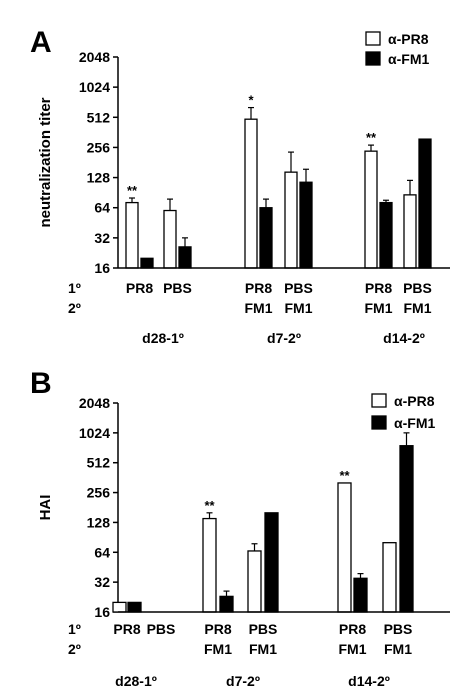  What do you see at coordinates (41, 383) in the screenshot?
I see `panel-letter: B` at bounding box center [41, 383].